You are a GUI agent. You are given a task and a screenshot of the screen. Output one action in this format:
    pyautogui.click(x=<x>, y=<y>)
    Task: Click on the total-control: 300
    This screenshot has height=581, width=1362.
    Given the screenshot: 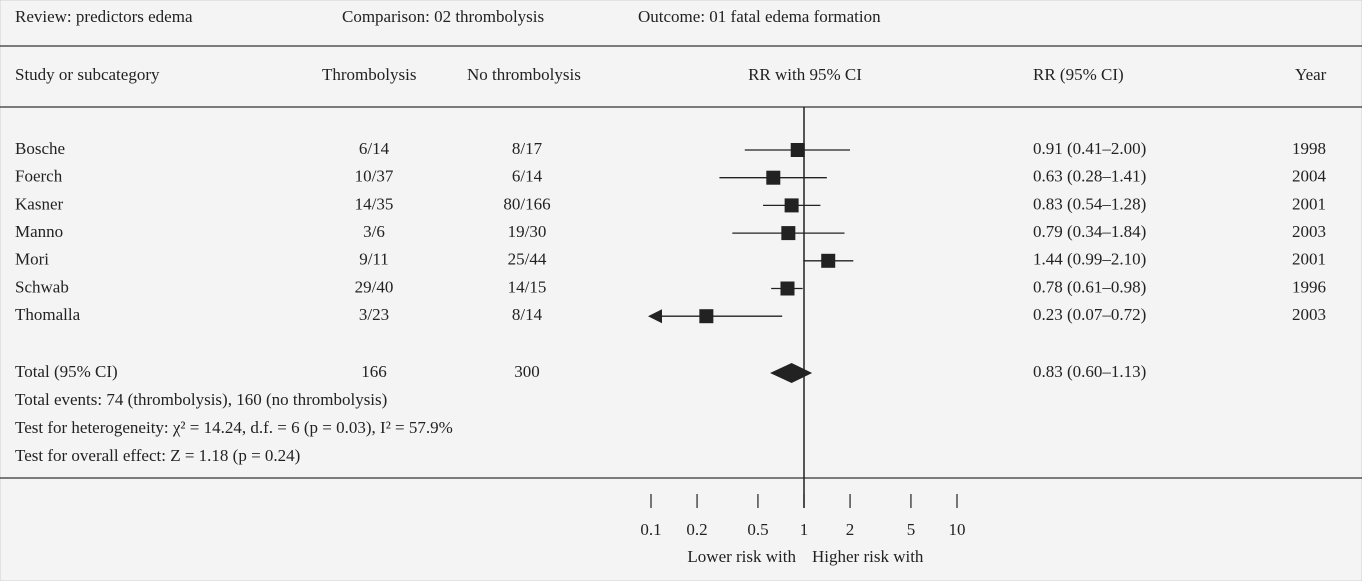 What is the action you would take?
    pyautogui.click(x=527, y=371)
    